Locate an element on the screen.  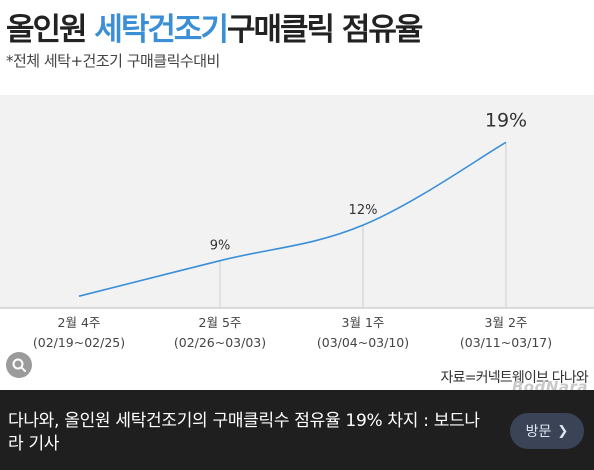
visit-label: 방문 is located at coordinates (538, 432).